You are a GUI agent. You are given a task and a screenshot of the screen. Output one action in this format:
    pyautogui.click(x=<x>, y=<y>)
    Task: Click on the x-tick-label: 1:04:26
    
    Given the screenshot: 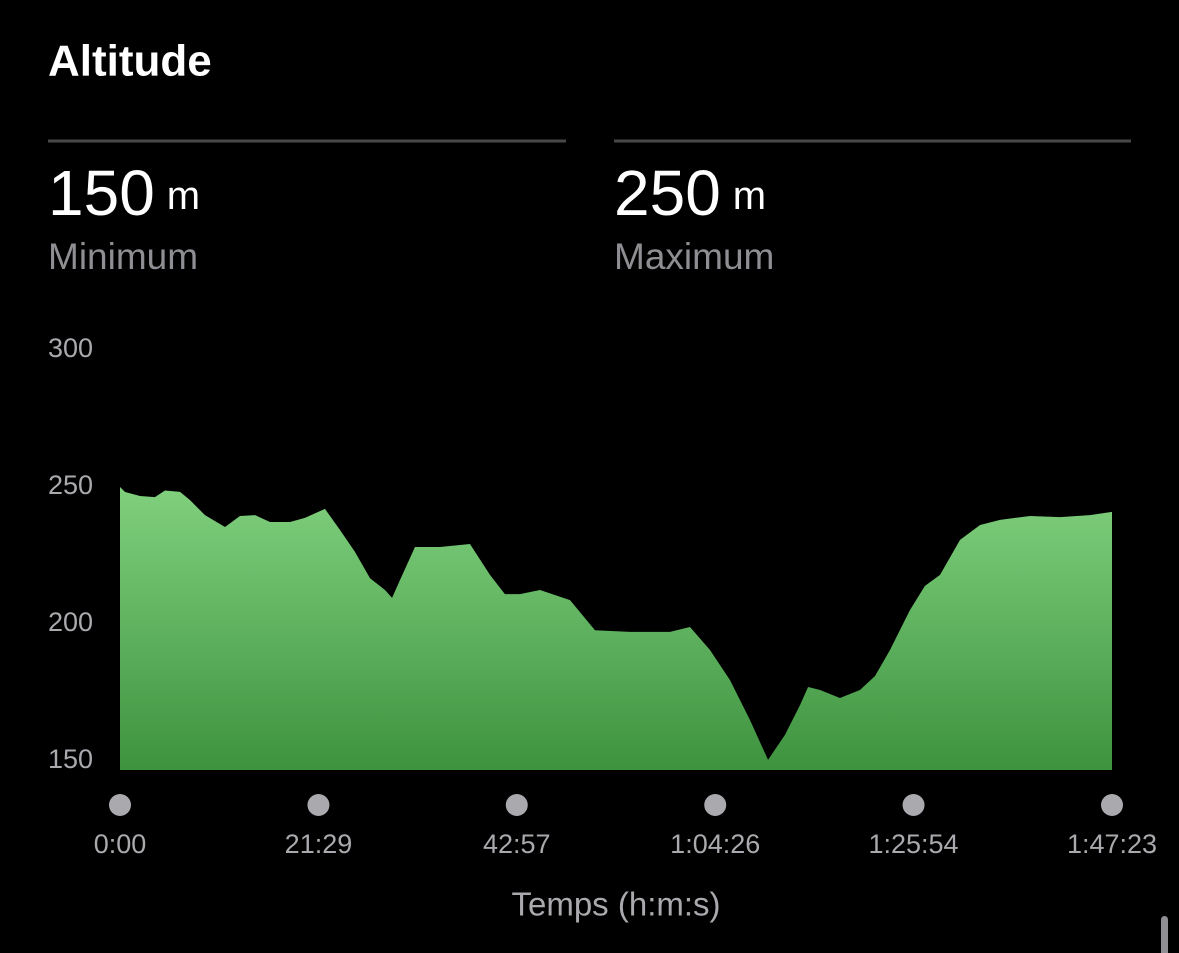 What is the action you would take?
    pyautogui.click(x=715, y=844)
    